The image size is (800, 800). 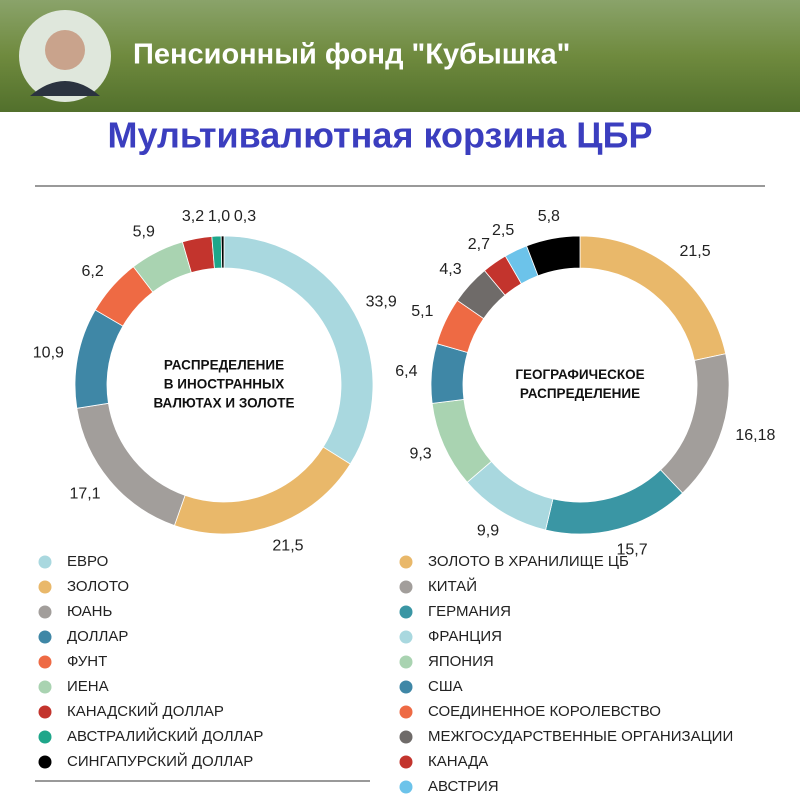 I want to click on legend-label: МЕЖГОСУДАРСТВЕННЫЕ ОРГАНИЗАЦИИ, so click(x=580, y=736).